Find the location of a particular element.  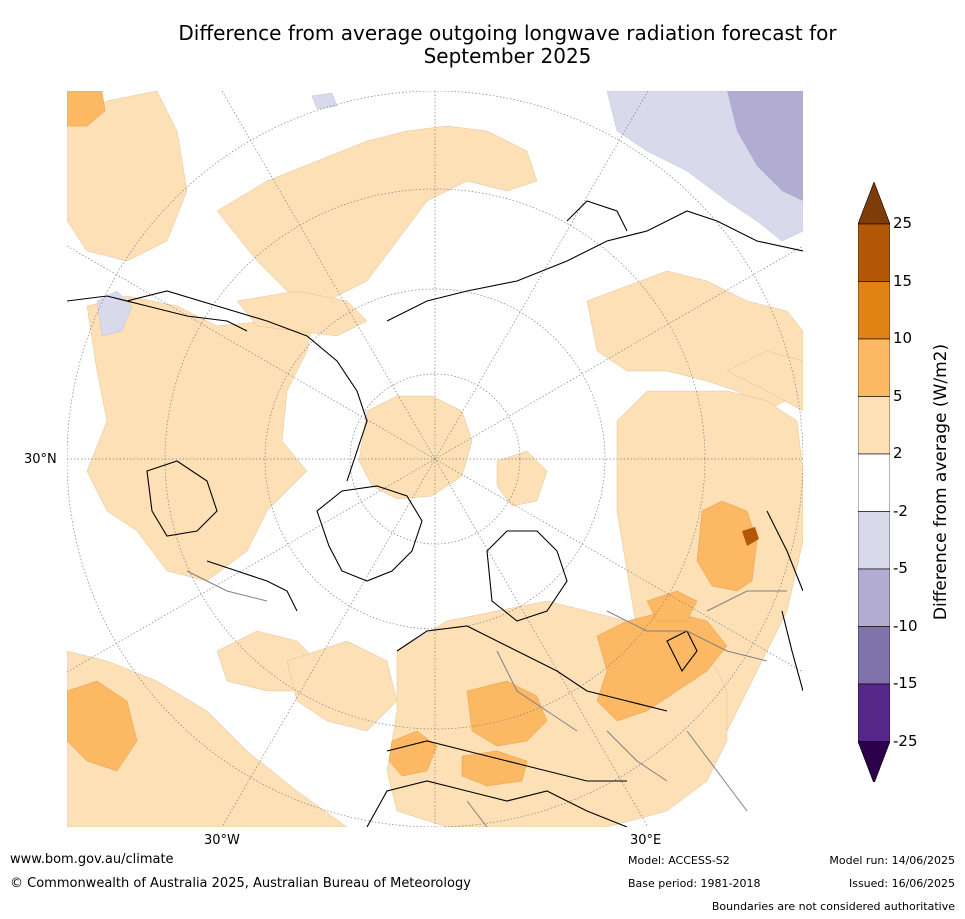

coastline-mediterranean is located at coordinates (506, 761).